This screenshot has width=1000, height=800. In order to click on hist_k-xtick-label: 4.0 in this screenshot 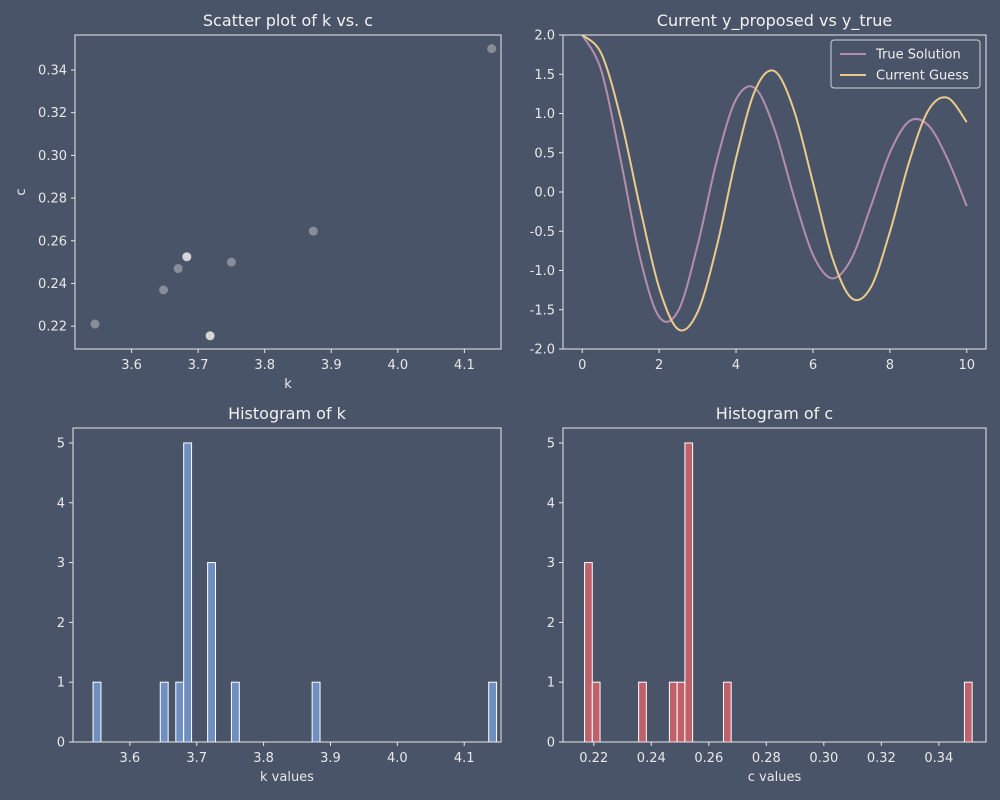, I will do `click(397, 758)`.